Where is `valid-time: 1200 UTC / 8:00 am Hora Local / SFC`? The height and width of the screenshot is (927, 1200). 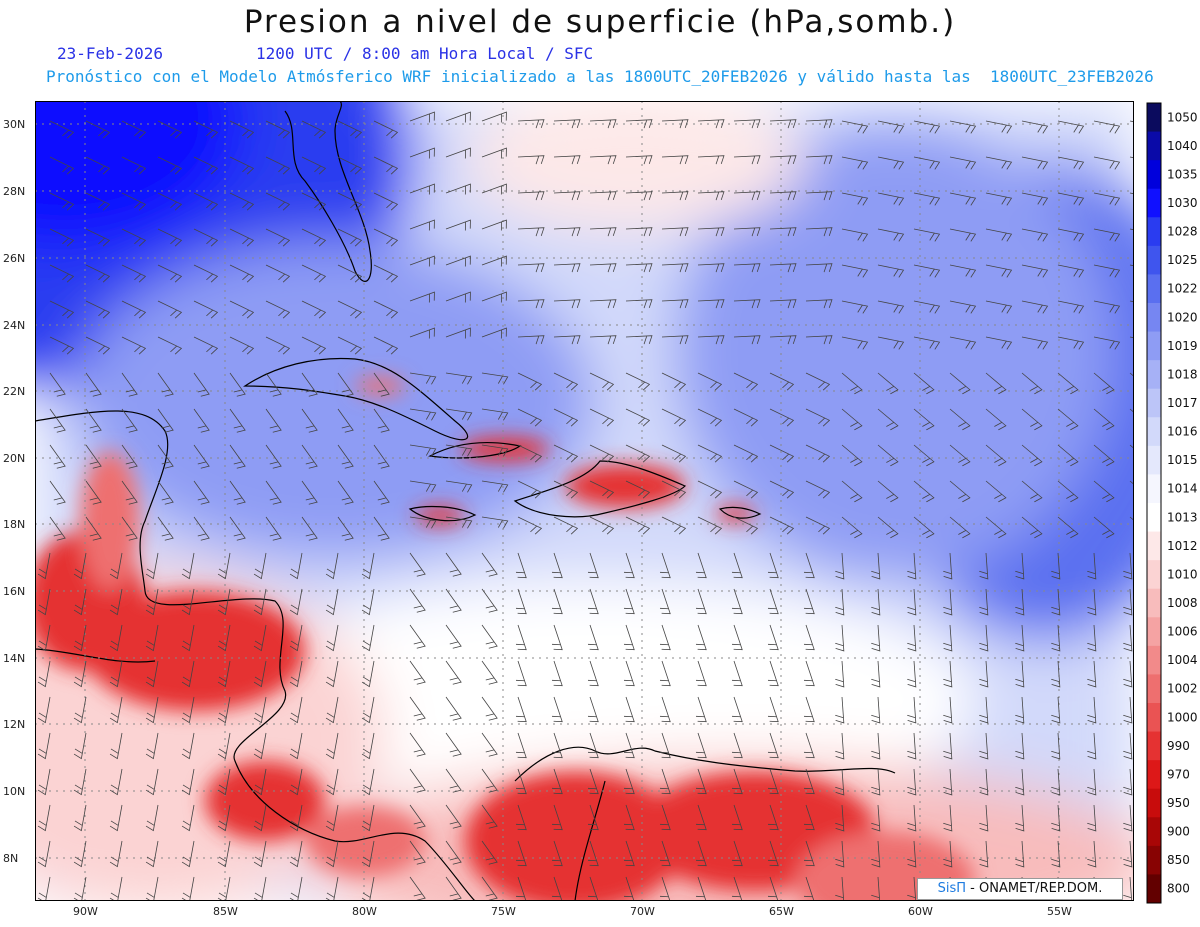
valid-time: 1200 UTC / 8:00 am Hora Local / SFC is located at coordinates (425, 53).